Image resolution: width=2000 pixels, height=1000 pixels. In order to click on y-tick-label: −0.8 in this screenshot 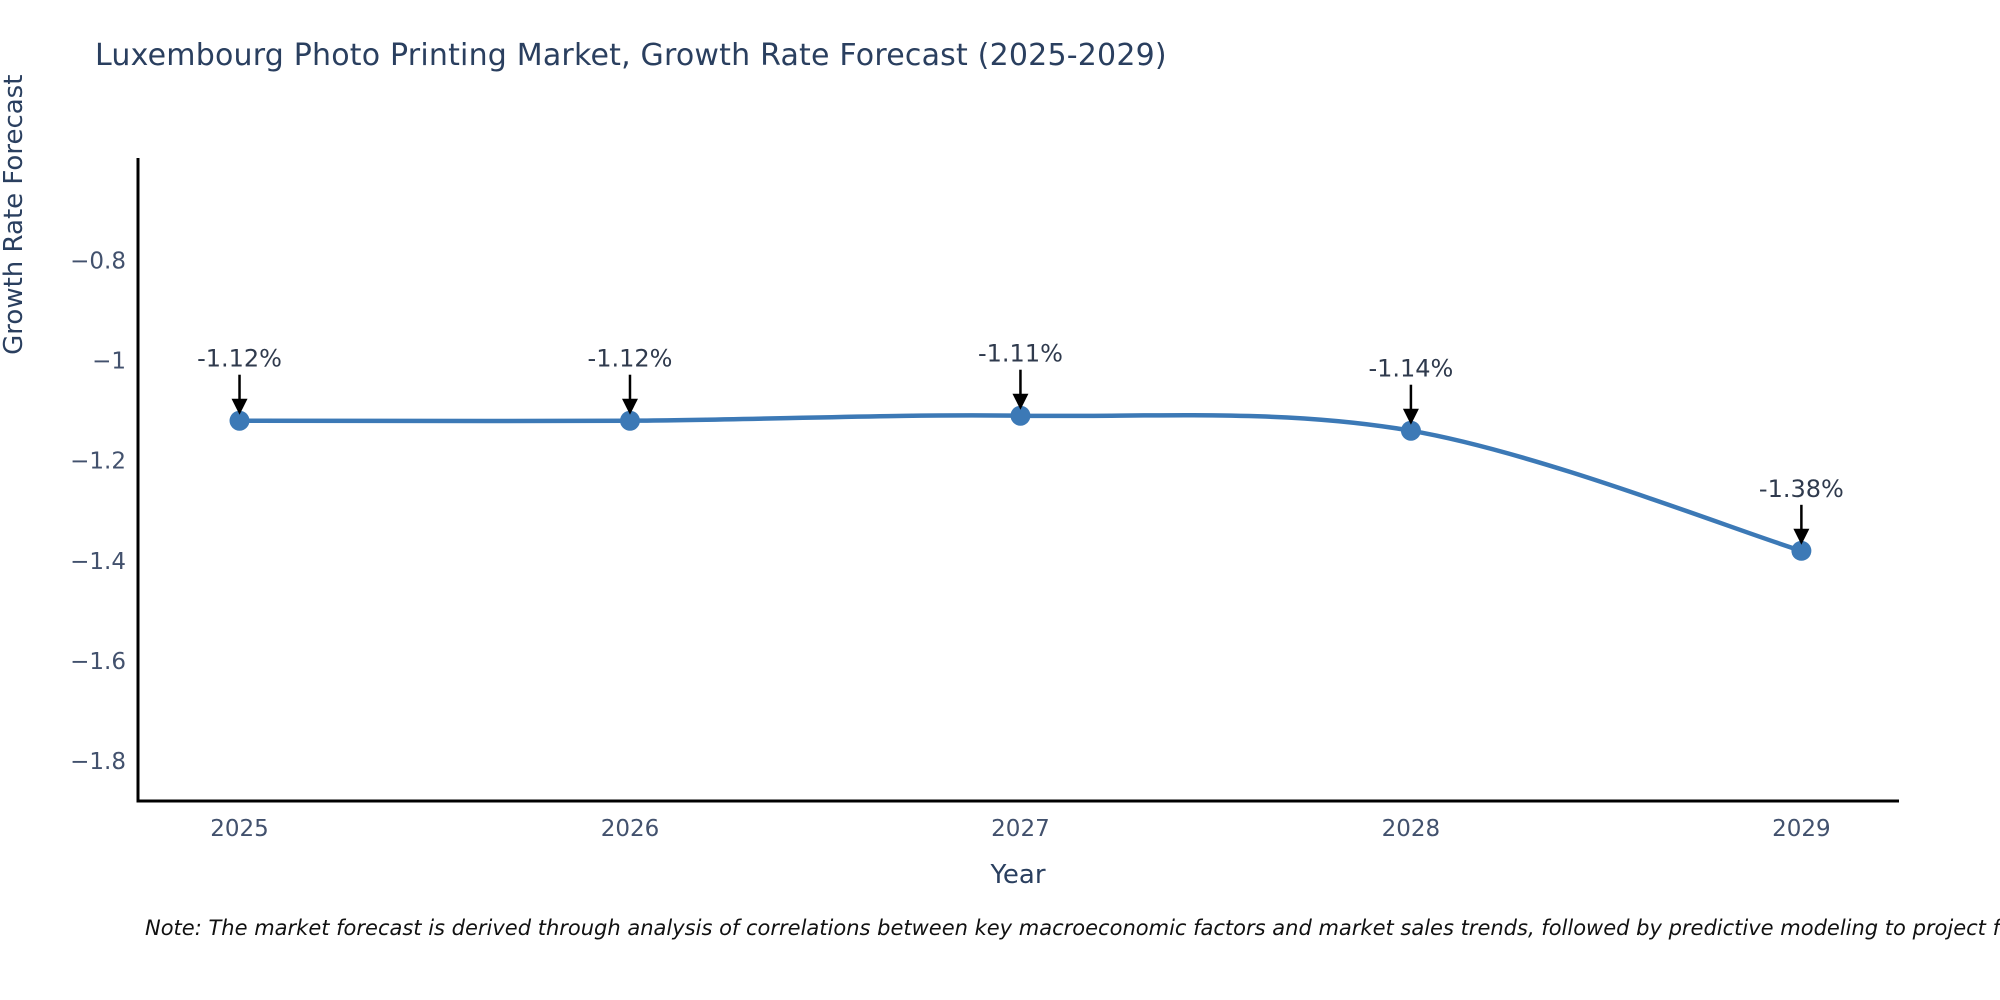, I will do `click(98, 262)`.